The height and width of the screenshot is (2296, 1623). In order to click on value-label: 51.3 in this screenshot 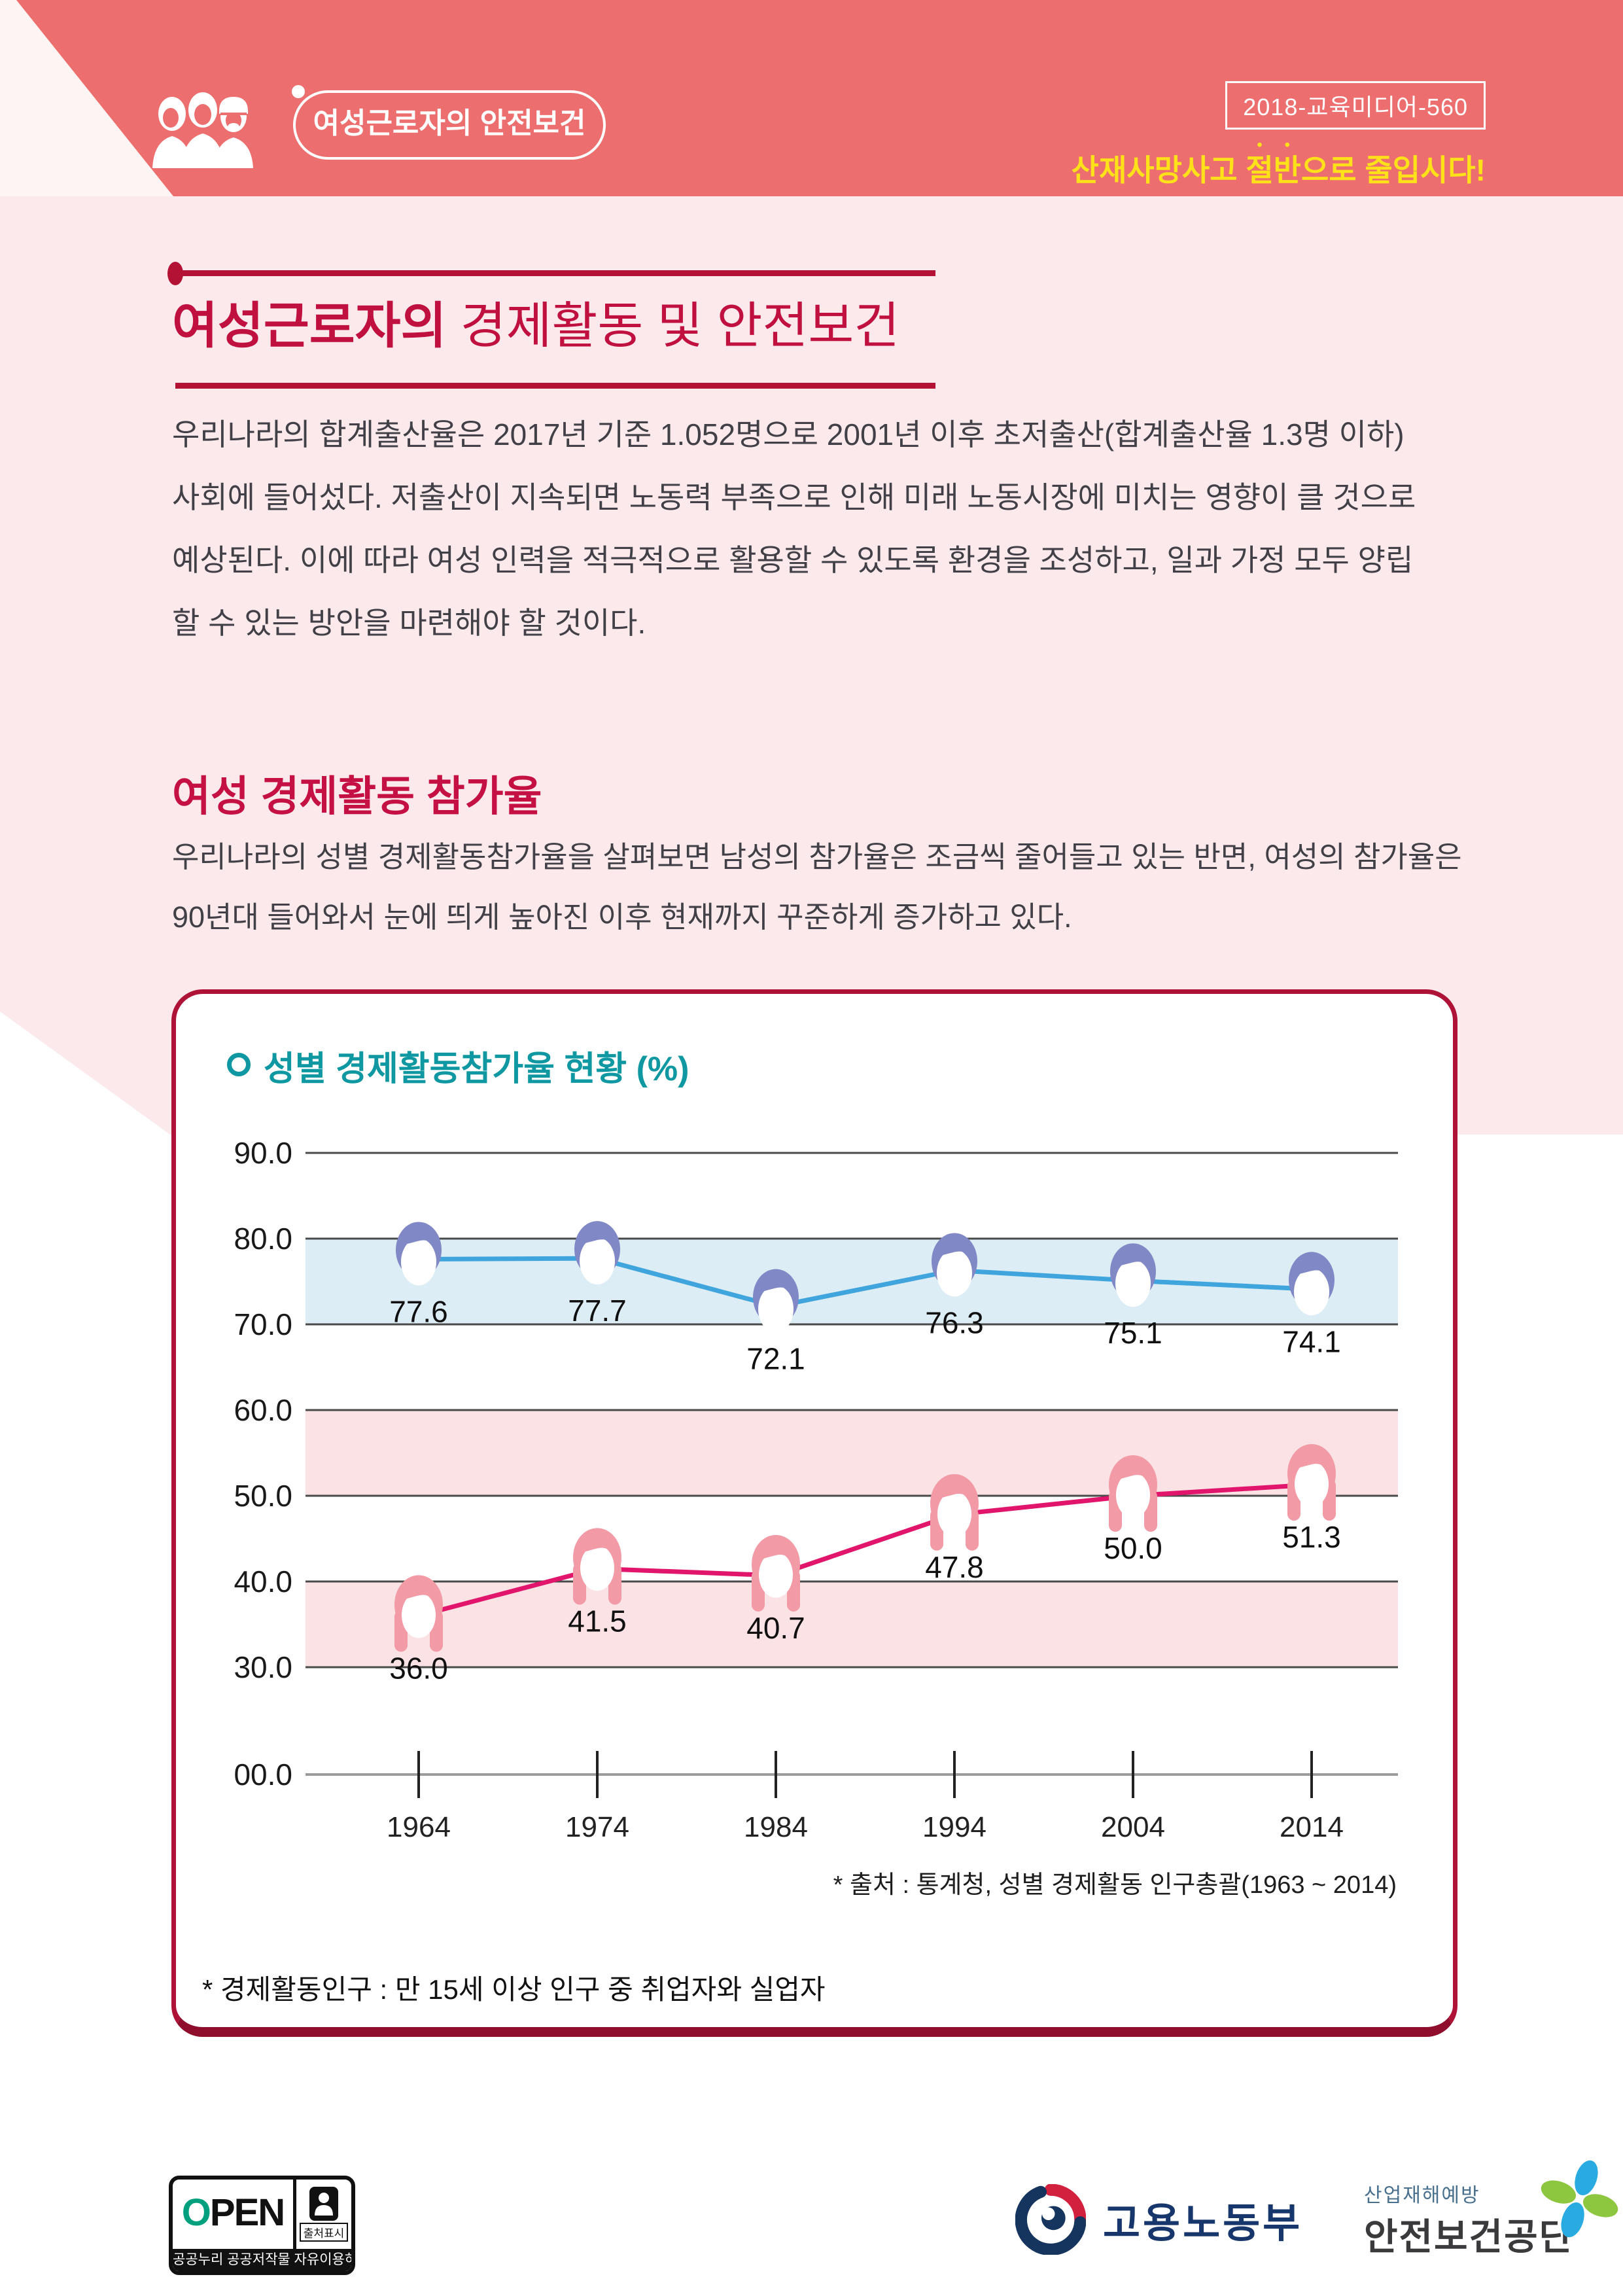, I will do `click(1311, 1537)`.